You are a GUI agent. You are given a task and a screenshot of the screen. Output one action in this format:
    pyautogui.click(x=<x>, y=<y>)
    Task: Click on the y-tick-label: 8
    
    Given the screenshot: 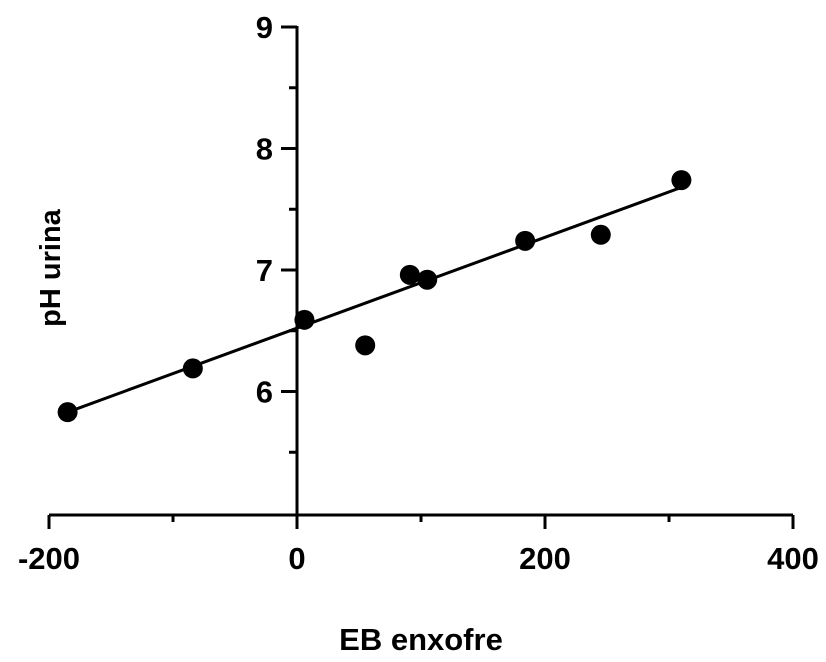 What is the action you would take?
    pyautogui.click(x=264, y=149)
    